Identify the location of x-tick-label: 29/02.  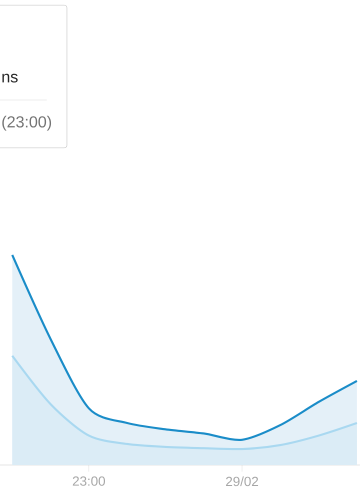
(242, 481).